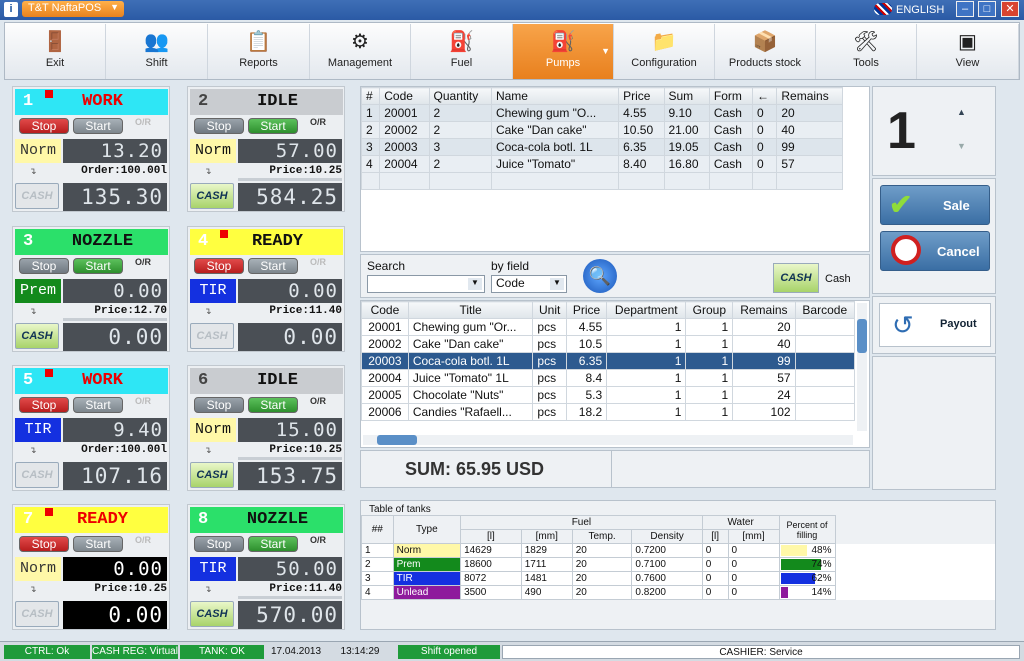  Describe the element at coordinates (1010, 9) in the screenshot. I see `close-button: ✕` at that location.